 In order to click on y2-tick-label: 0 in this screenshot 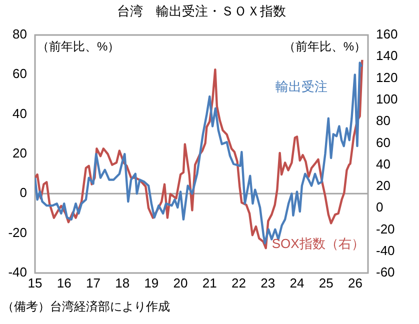, I will do `click(380, 207)`.